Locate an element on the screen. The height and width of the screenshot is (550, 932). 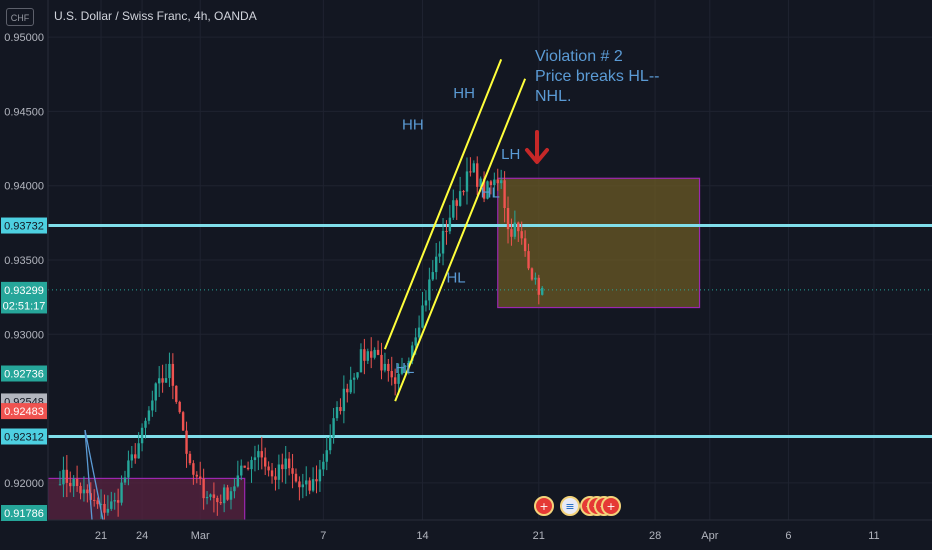
violation-note-line: Price breaks HL-- is located at coordinates (597, 76).